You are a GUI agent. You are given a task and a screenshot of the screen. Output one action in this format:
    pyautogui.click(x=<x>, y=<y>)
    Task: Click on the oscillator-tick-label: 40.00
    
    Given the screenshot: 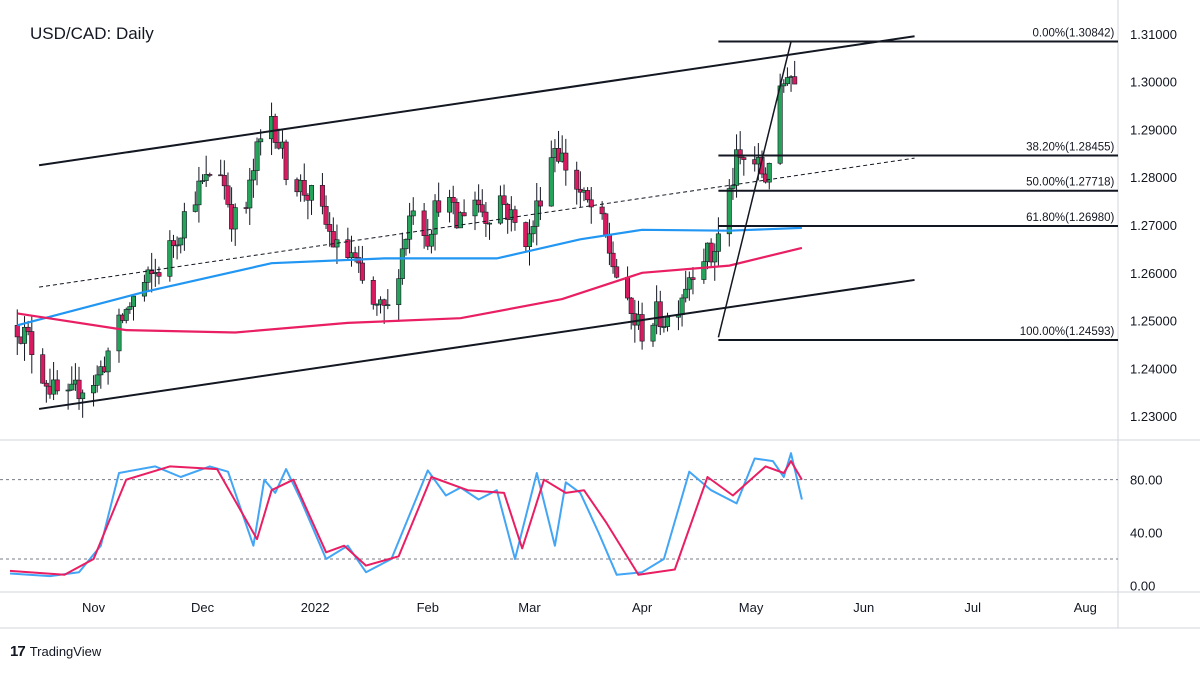 What is the action you would take?
    pyautogui.click(x=1146, y=533)
    